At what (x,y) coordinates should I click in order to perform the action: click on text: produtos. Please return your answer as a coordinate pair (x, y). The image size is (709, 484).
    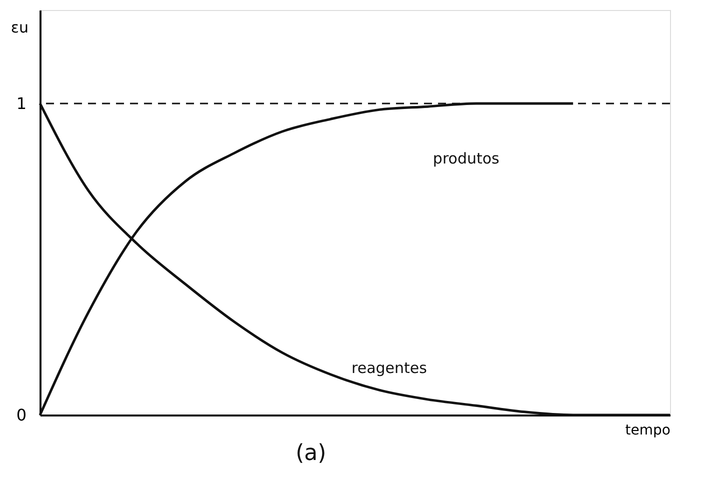
    Looking at the image, I should click on (466, 158).